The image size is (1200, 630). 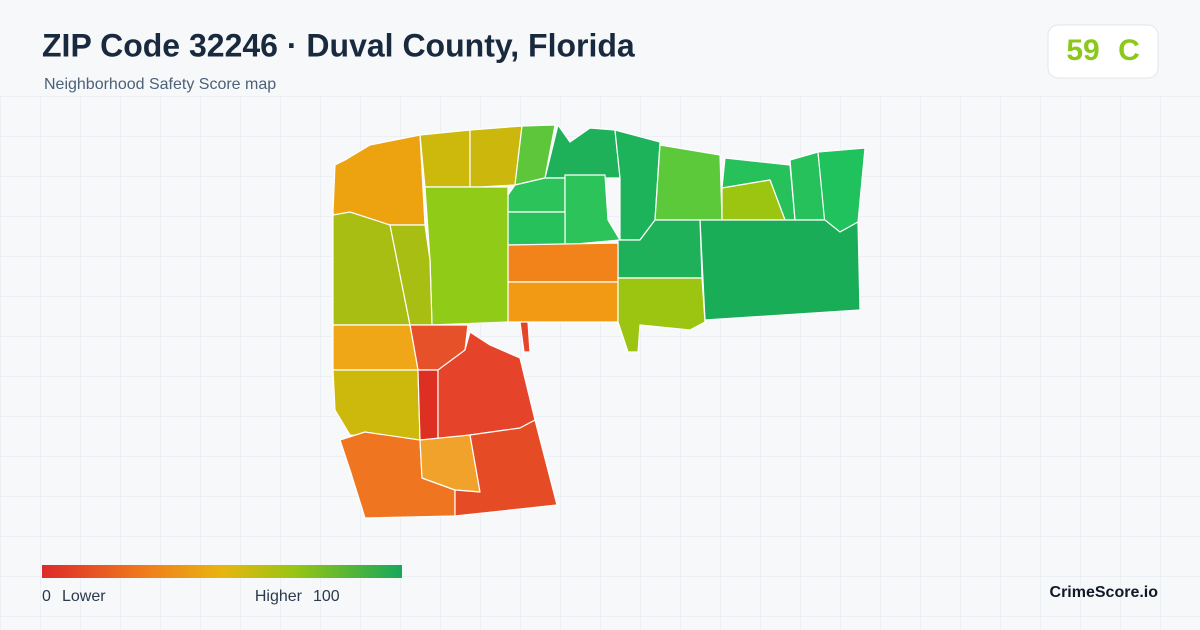 I want to click on legend-min-label: Lower, so click(x=84, y=596).